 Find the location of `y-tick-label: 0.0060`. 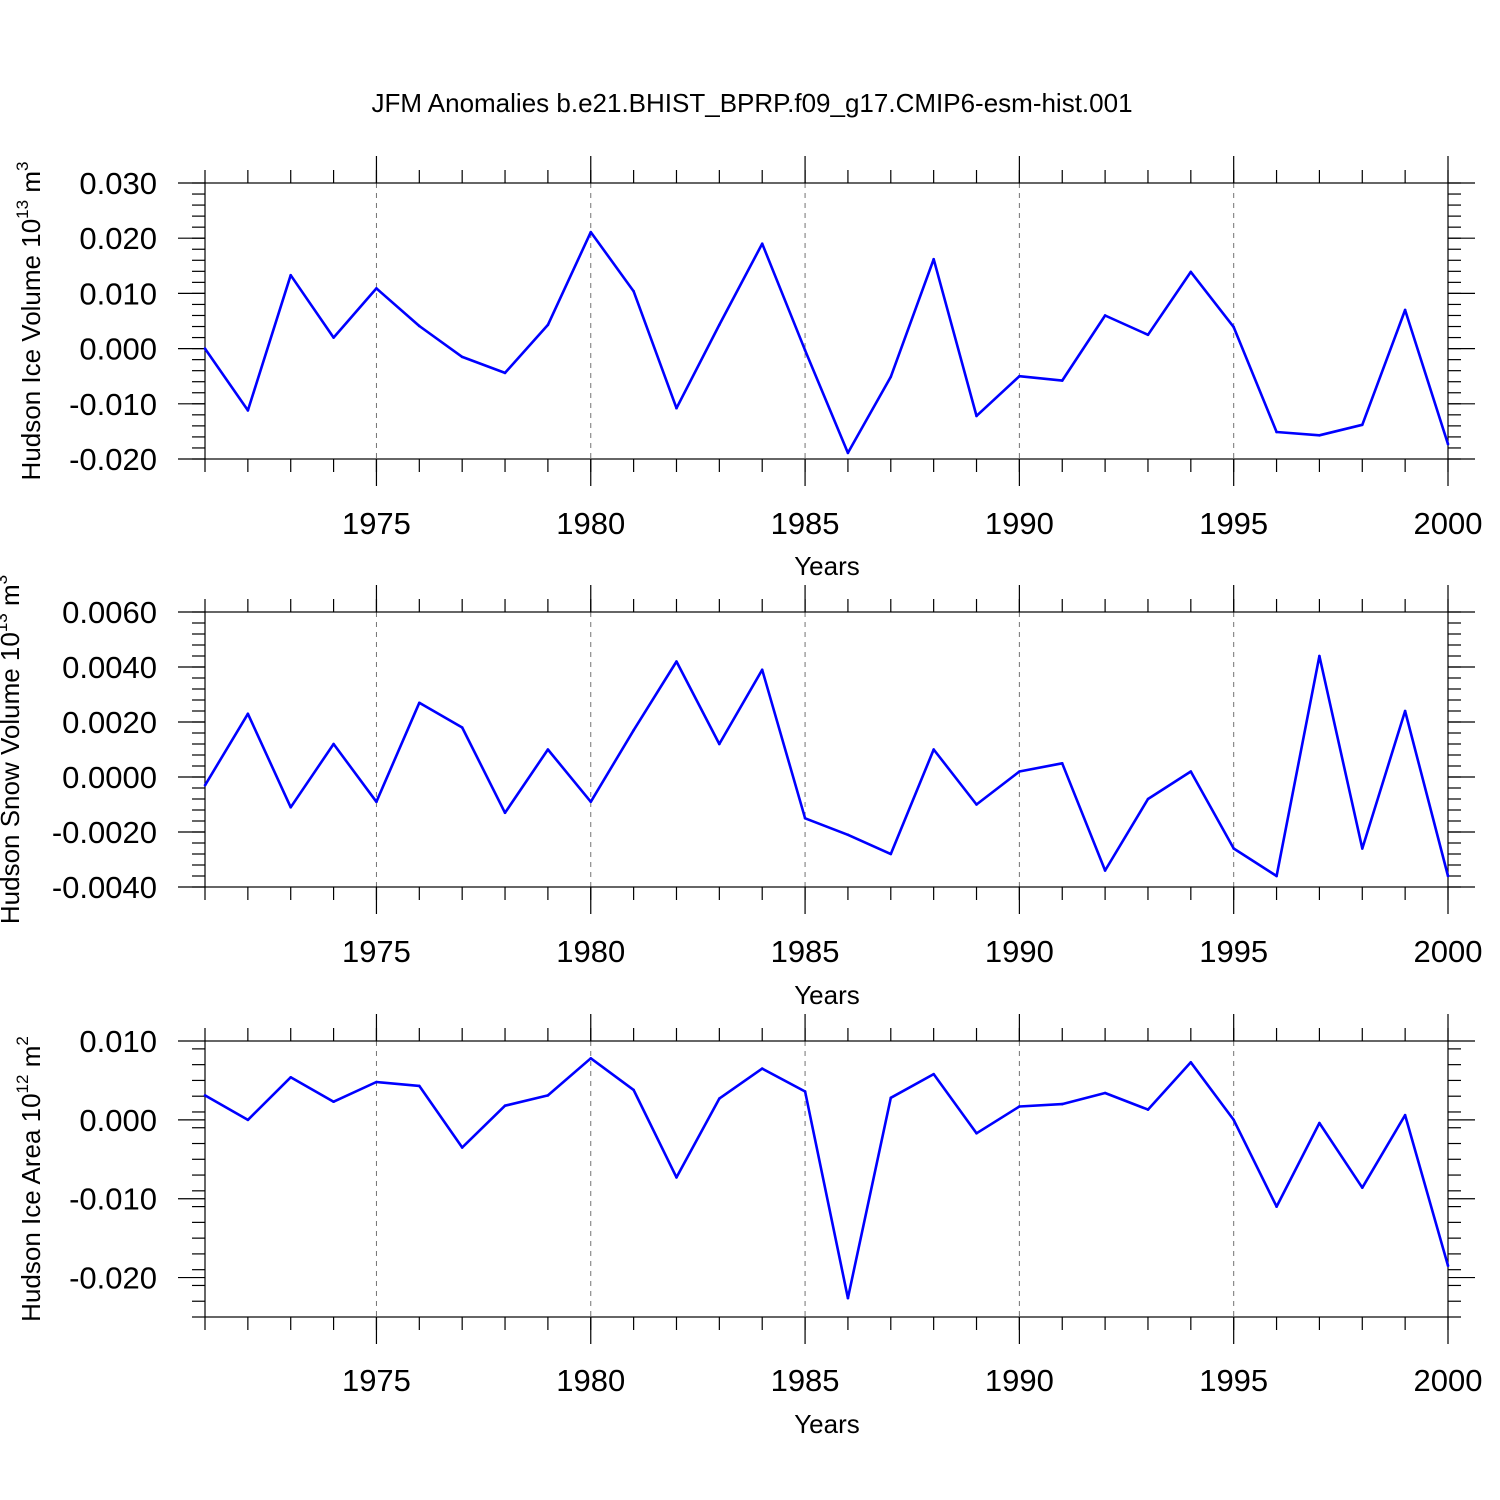

y-tick-label: 0.0060 is located at coordinates (109, 612).